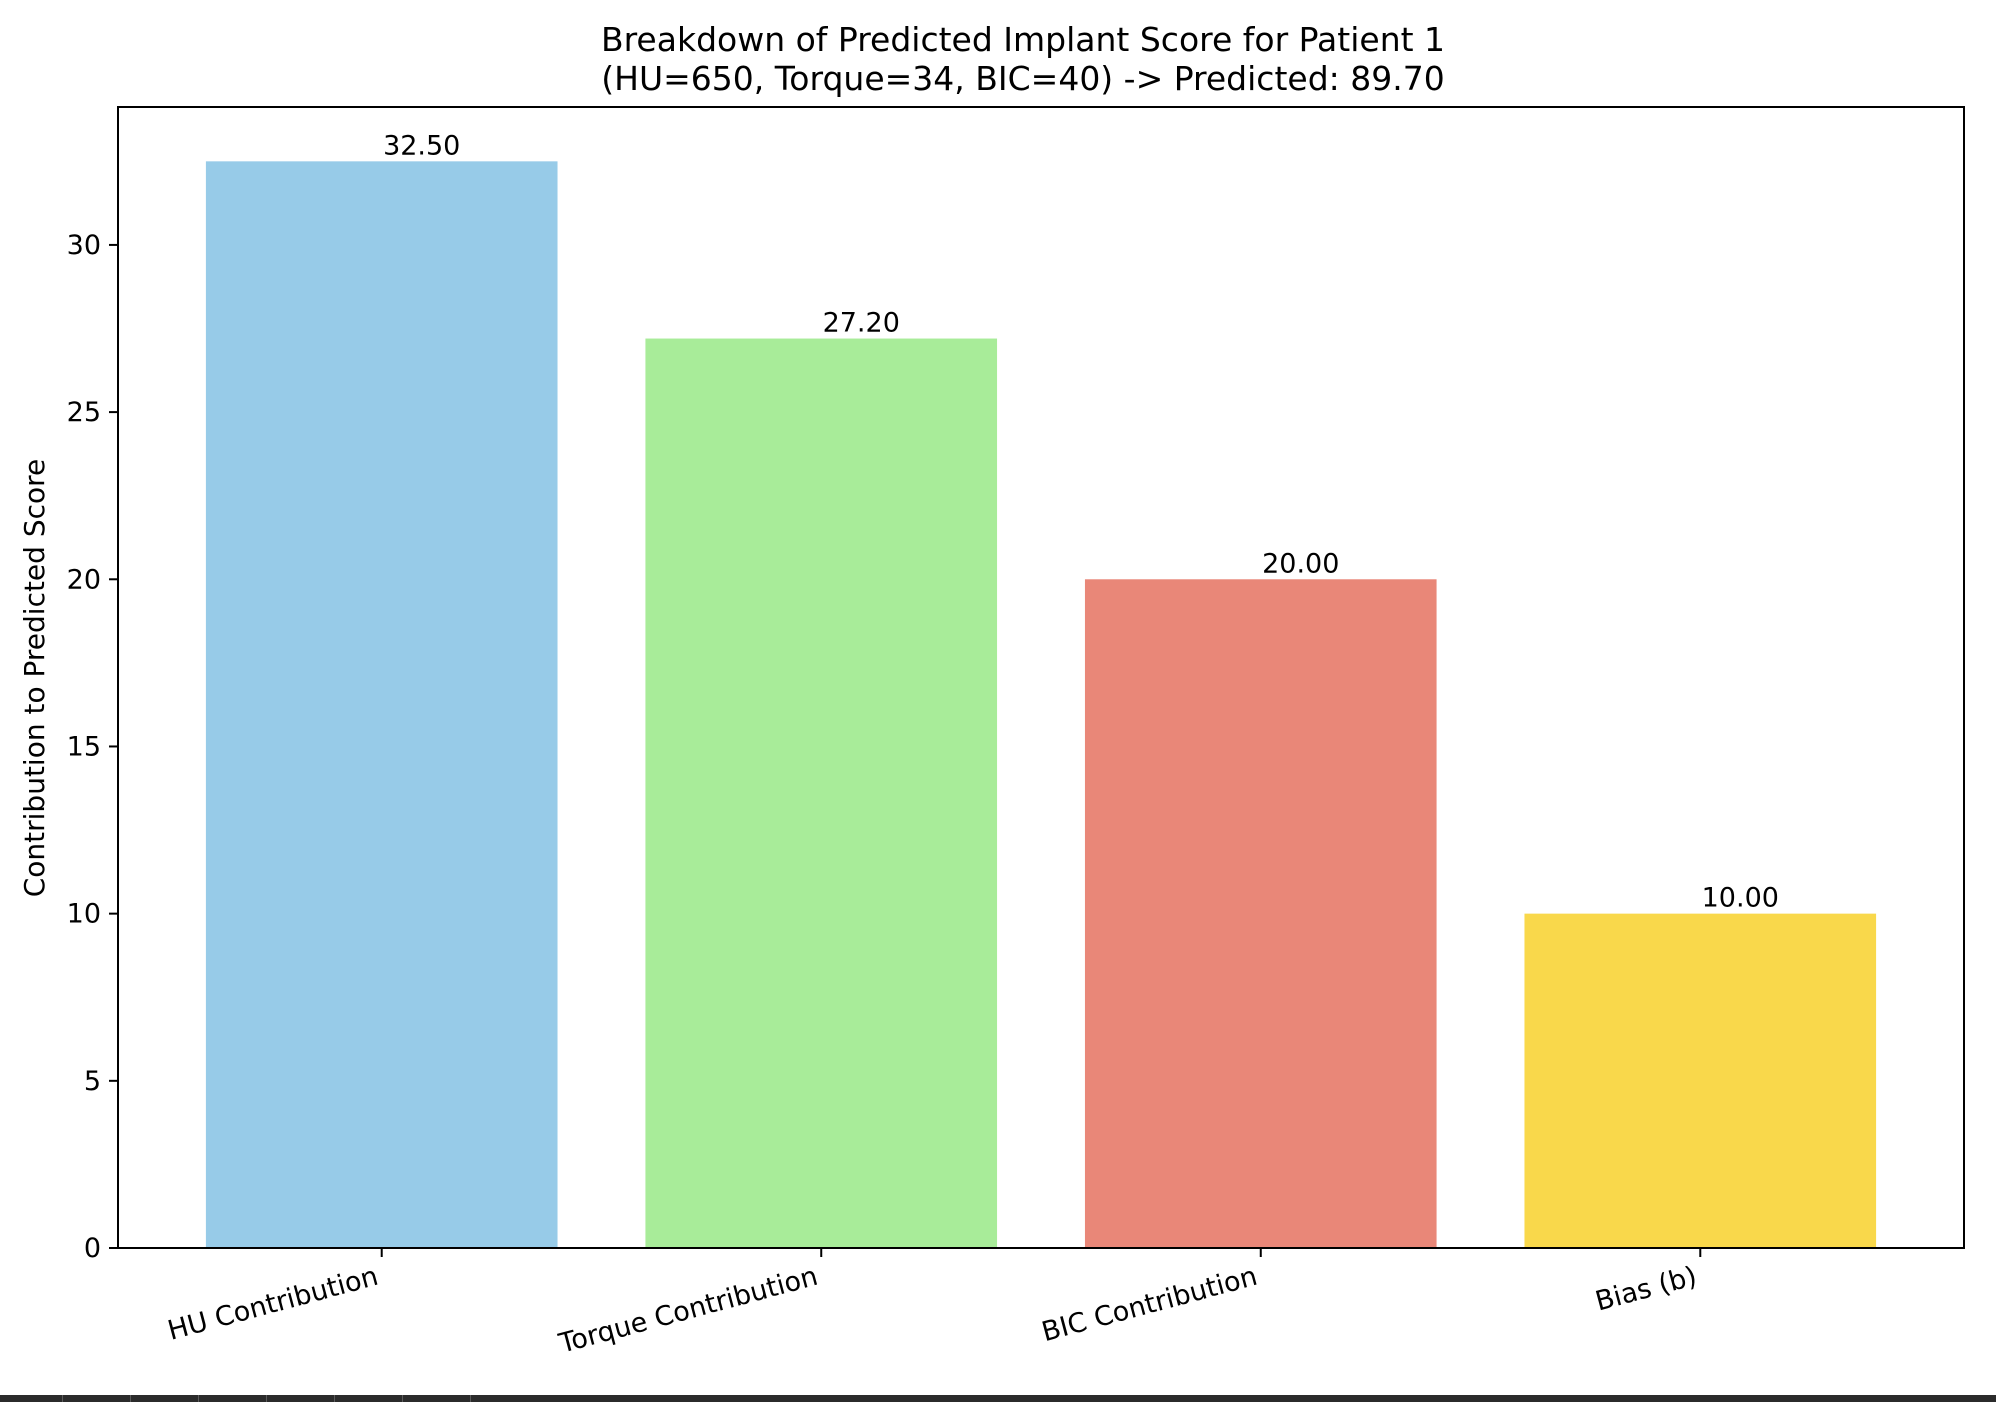 Image resolution: width=1996 pixels, height=1402 pixels. Describe the element at coordinates (1740, 898) in the screenshot. I see `bar-value-label-3: 10.00` at that location.